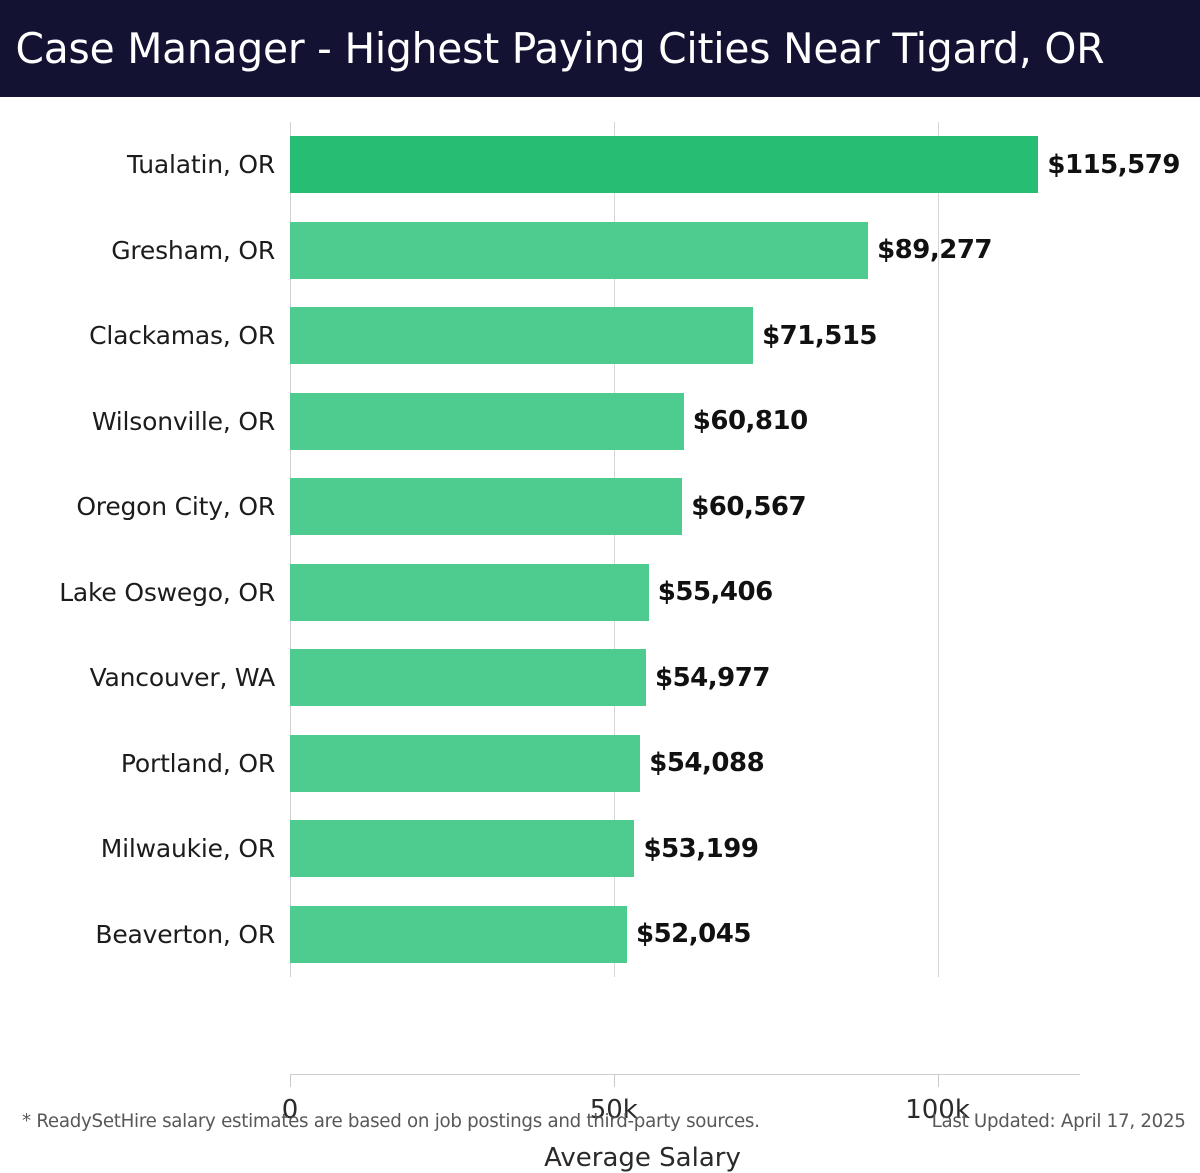  I want to click on bar-row: Oregon City, OR $60,567, so click(600, 507).